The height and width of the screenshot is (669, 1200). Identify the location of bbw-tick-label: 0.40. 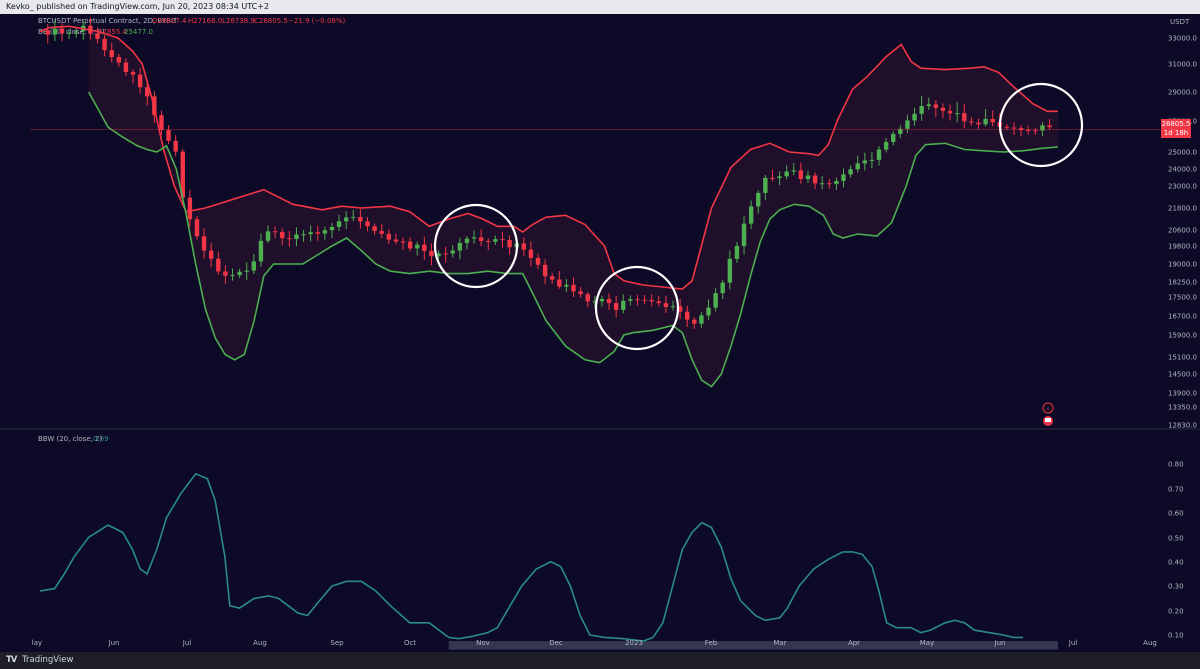
(1176, 563).